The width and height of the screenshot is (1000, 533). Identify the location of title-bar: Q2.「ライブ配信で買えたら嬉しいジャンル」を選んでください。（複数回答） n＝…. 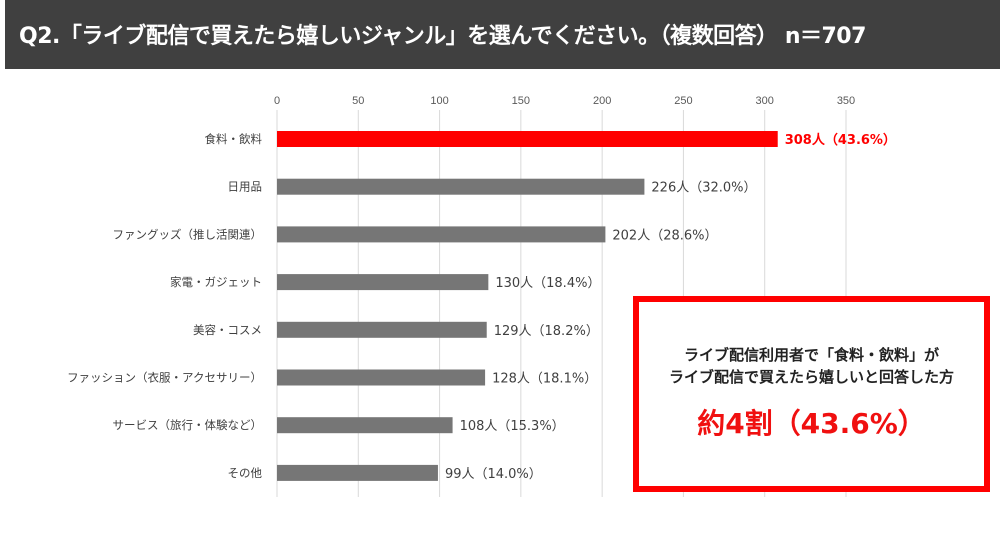
(502, 34).